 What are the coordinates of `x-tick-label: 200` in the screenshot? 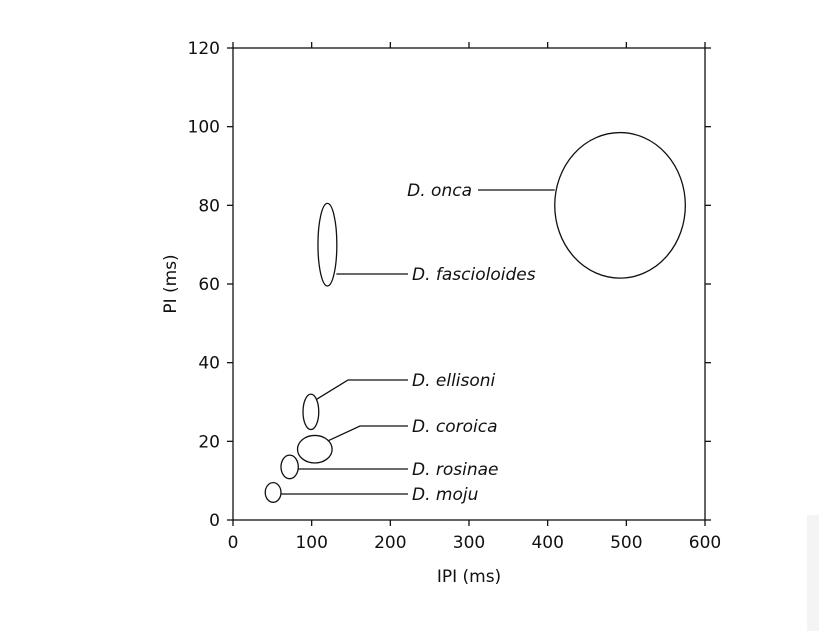 It's located at (390, 543).